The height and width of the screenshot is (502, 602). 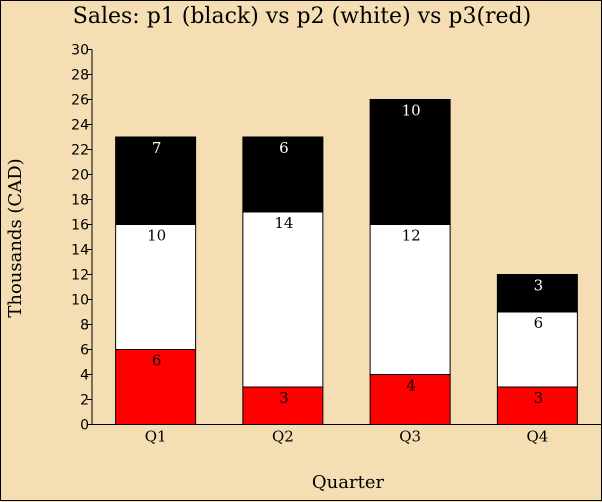 What do you see at coordinates (84, 351) in the screenshot?
I see `y-tick-label-6: 6` at bounding box center [84, 351].